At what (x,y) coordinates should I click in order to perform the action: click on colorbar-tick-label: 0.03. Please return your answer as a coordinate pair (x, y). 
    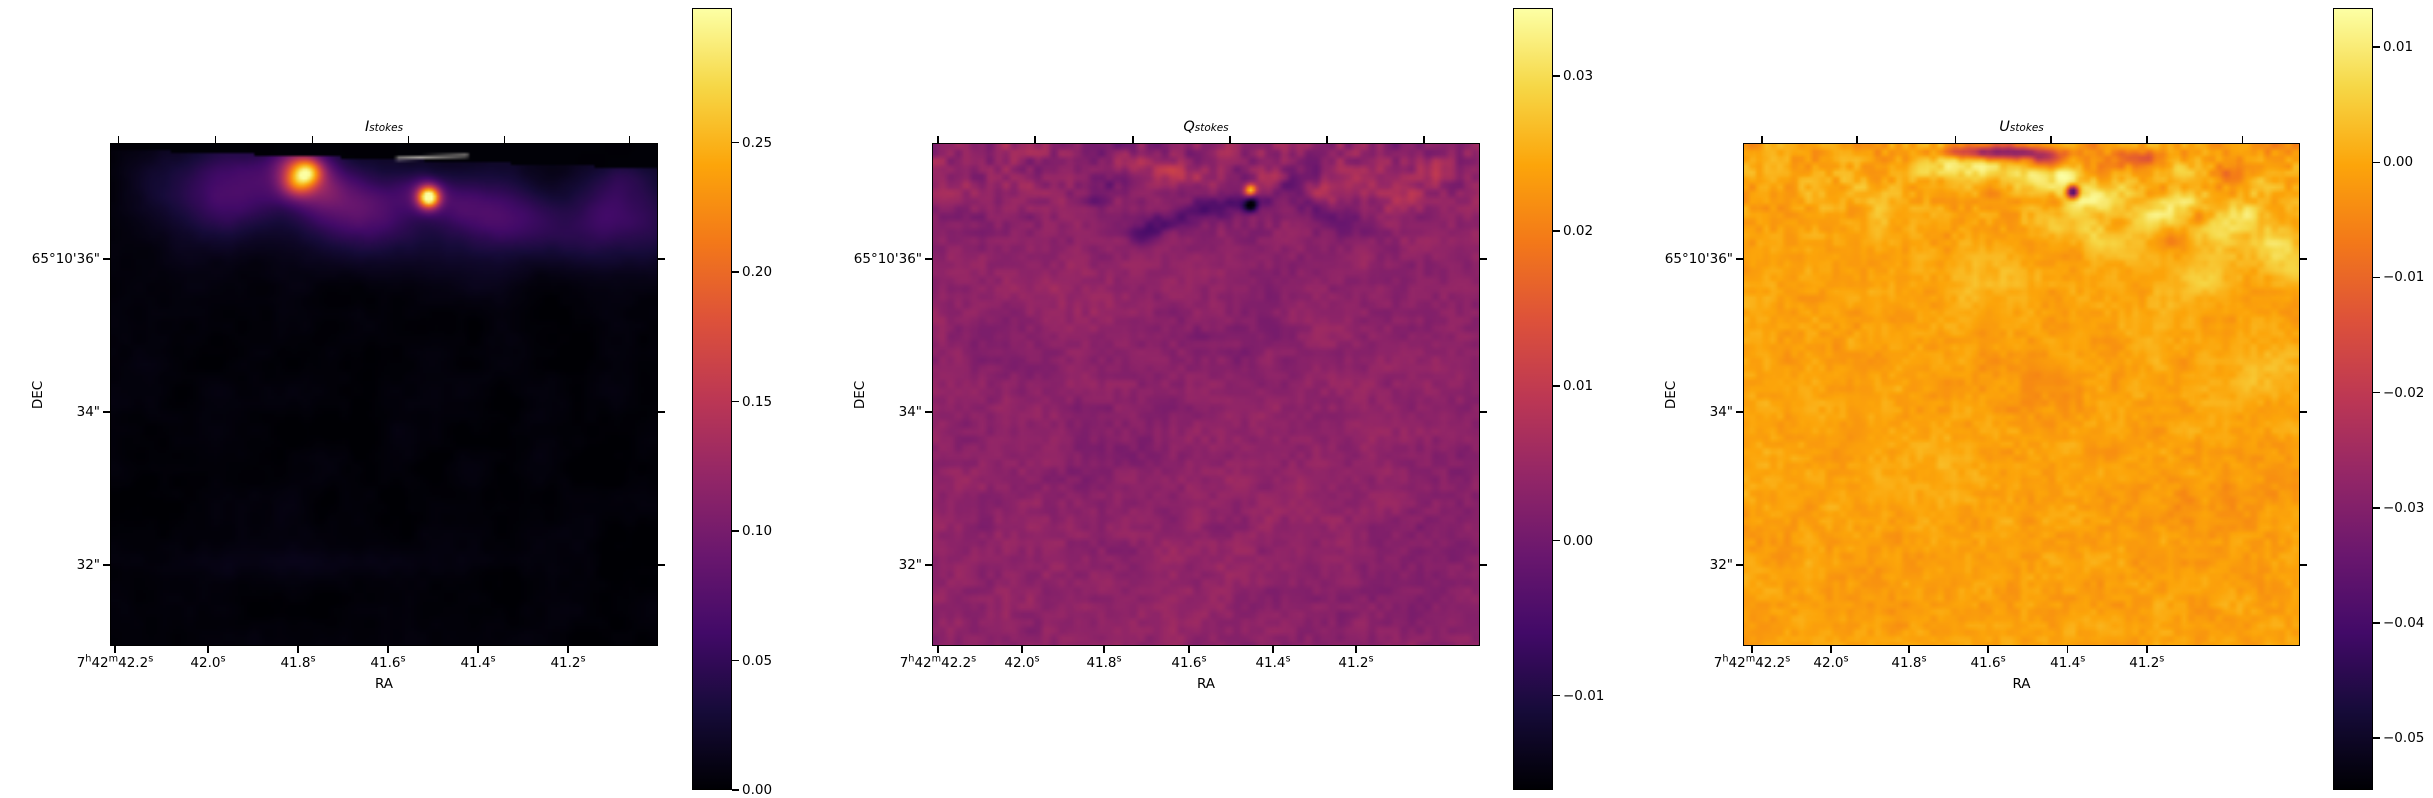
    Looking at the image, I should click on (1578, 76).